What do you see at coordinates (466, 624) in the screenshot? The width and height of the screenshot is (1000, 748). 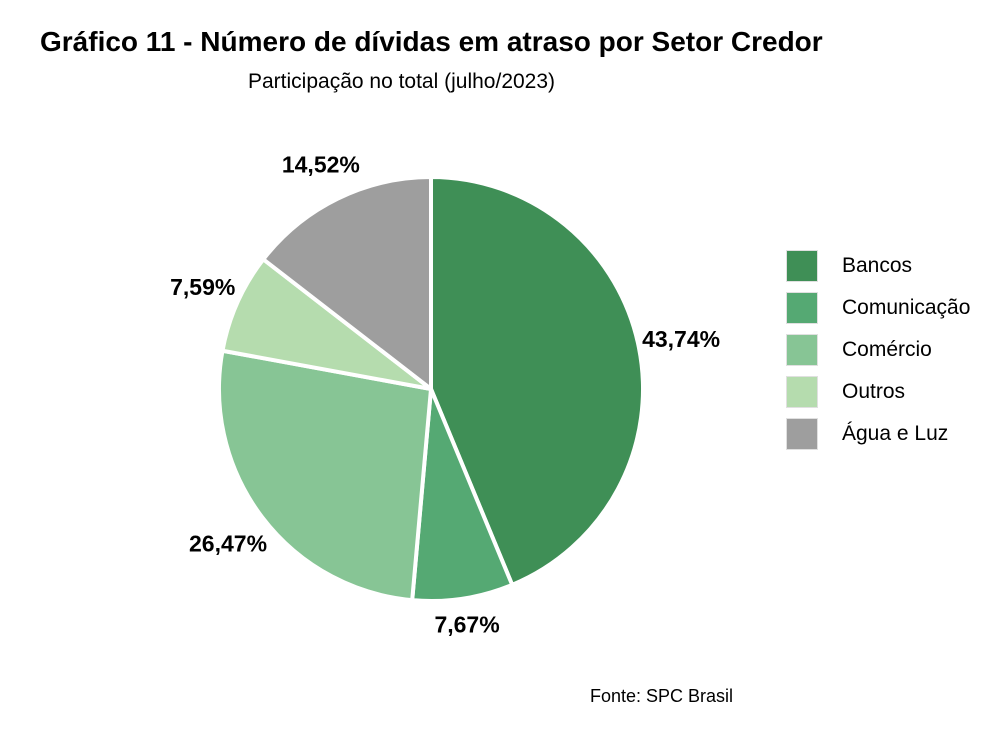 I see `data-label-comunicacao: 7,67%` at bounding box center [466, 624].